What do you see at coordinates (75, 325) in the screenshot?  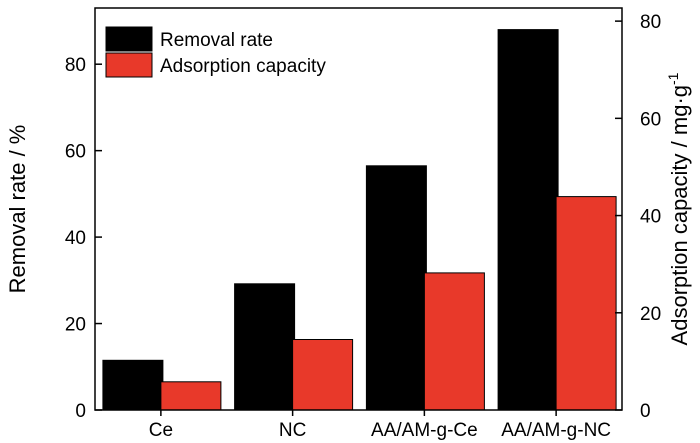 I see `left-tick-label: 20` at bounding box center [75, 325].